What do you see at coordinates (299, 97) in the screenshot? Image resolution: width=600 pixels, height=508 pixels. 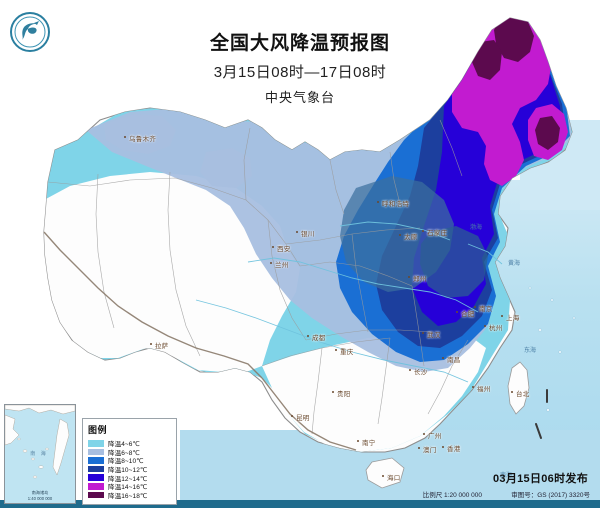 I see `issuer-name: 中央气象台` at bounding box center [299, 97].